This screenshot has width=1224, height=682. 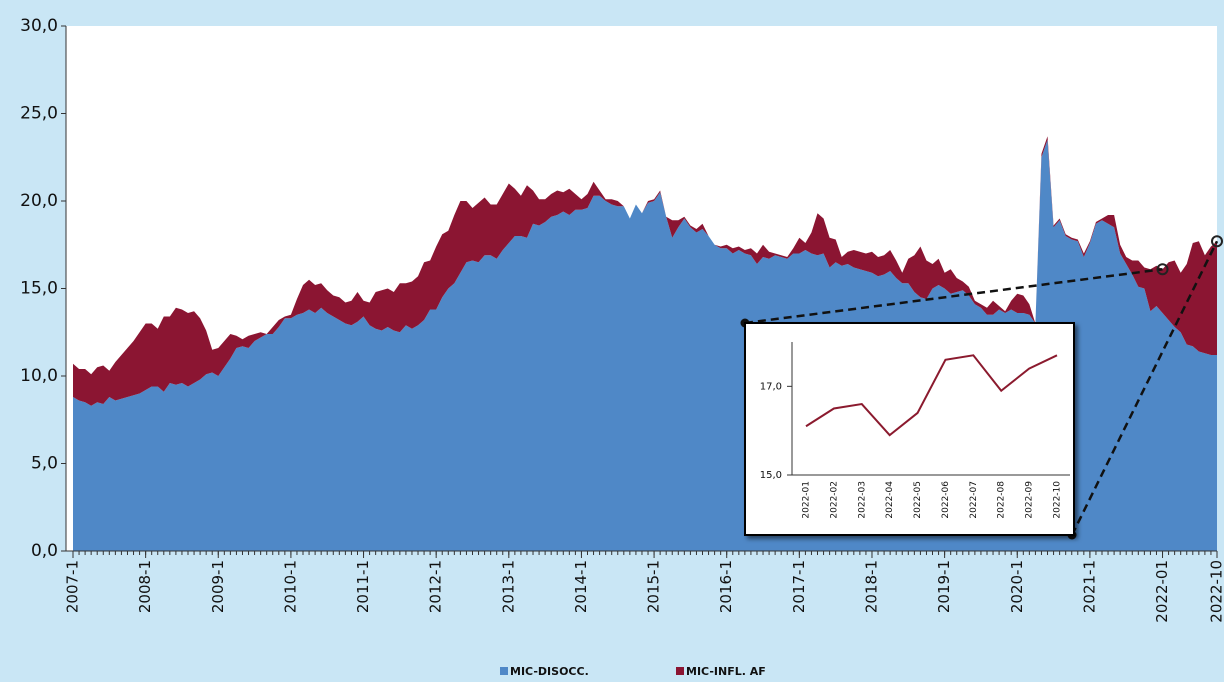 I want to click on x-tick-label: 2007-1, so click(x=73, y=586).